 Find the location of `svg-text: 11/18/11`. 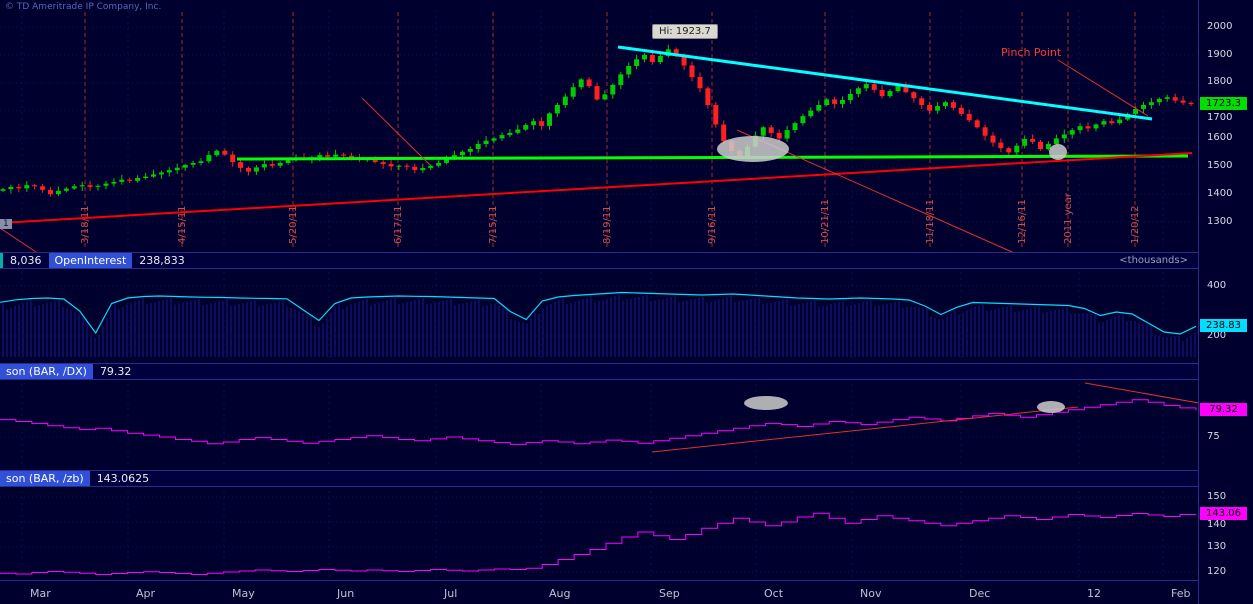

svg-text: 11/18/11 is located at coordinates (930, 221).